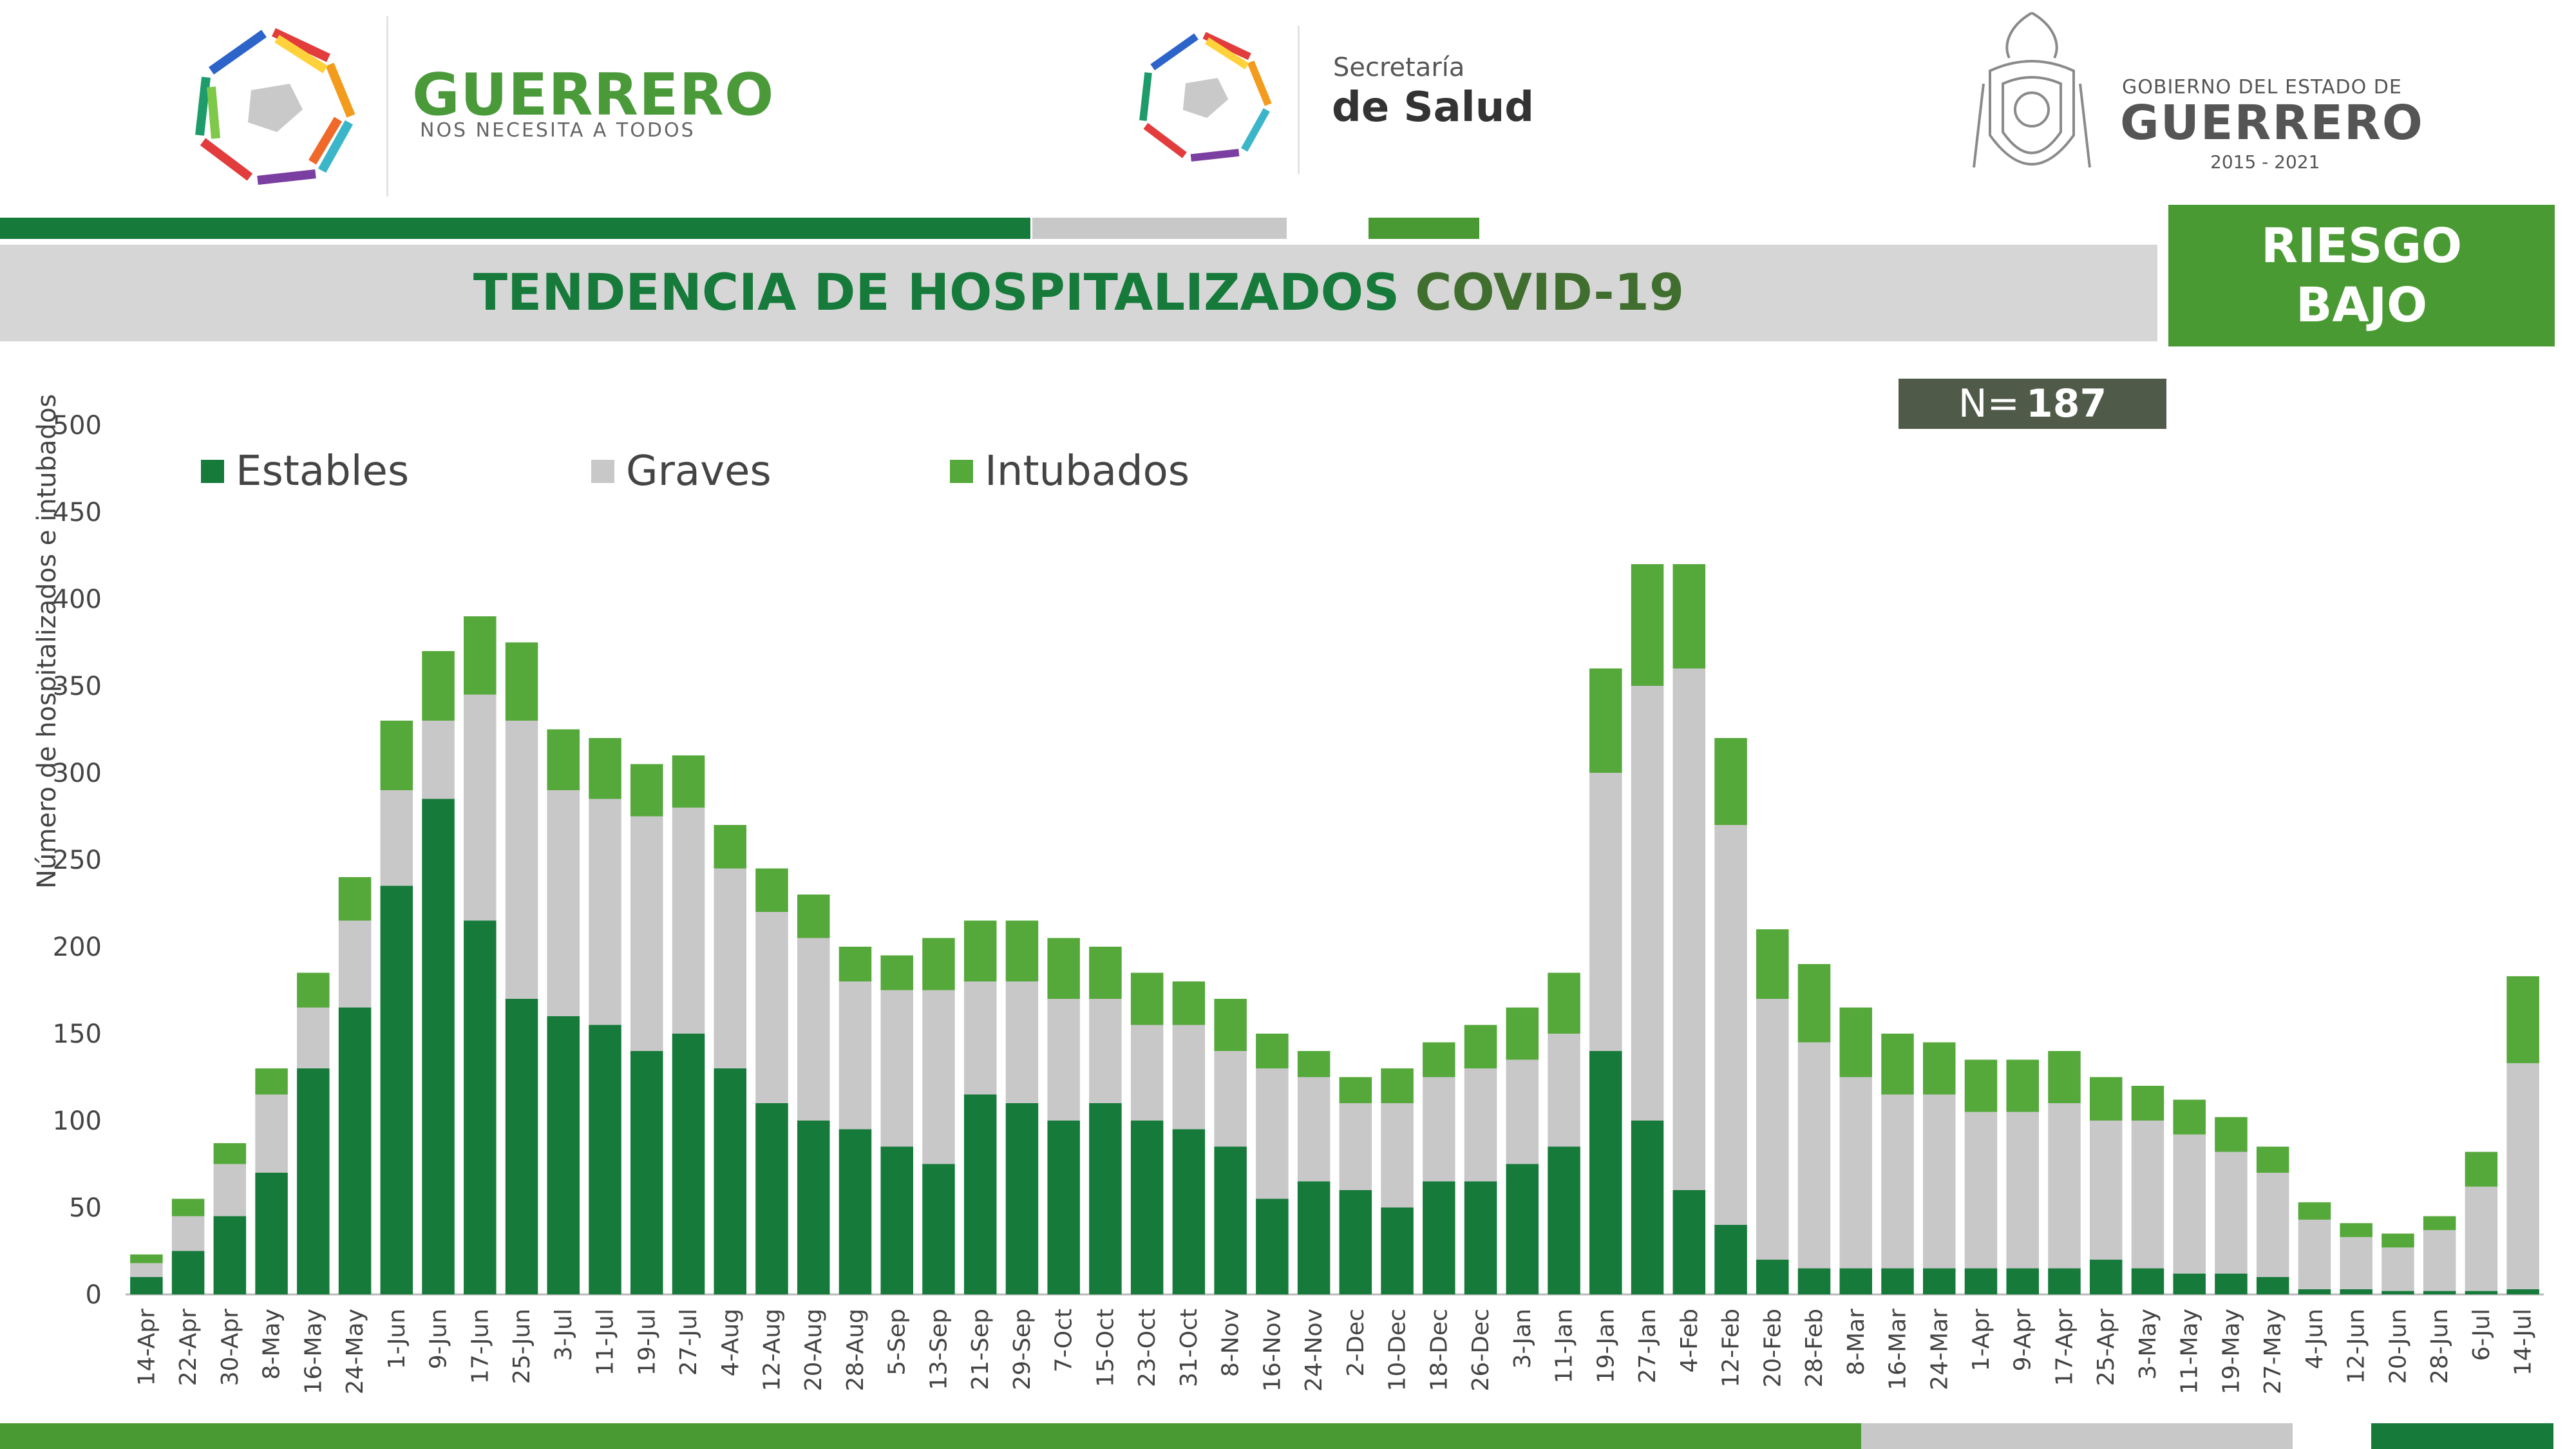  I want to click on x-tick-label: 12-Aug, so click(772, 1350).